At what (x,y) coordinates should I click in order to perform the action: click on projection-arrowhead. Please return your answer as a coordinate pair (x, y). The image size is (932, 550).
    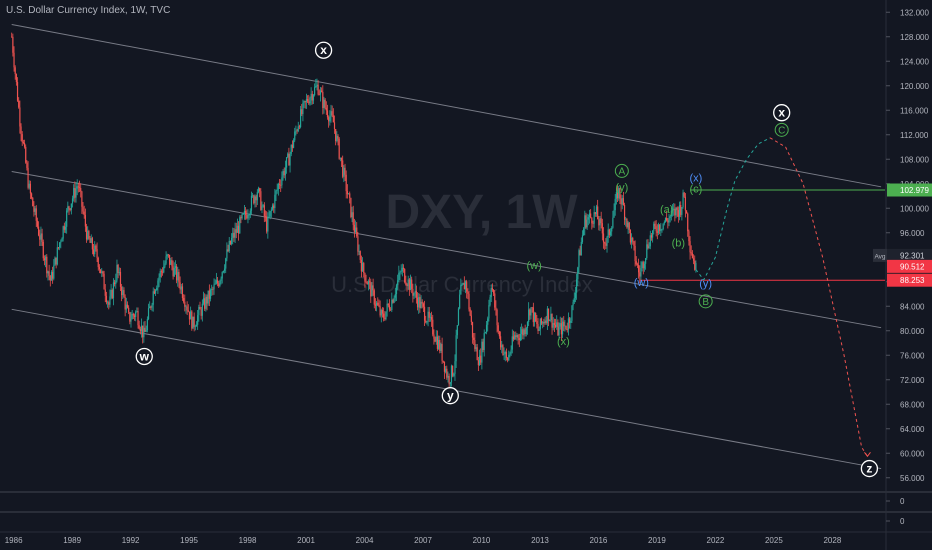
    Looking at the image, I should click on (867, 455).